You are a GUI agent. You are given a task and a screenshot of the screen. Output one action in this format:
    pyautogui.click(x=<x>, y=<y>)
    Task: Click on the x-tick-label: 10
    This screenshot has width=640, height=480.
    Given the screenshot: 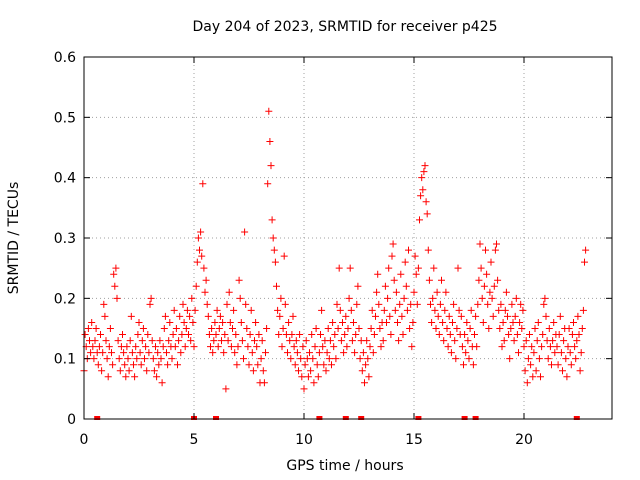 What is the action you would take?
    pyautogui.click(x=304, y=440)
    